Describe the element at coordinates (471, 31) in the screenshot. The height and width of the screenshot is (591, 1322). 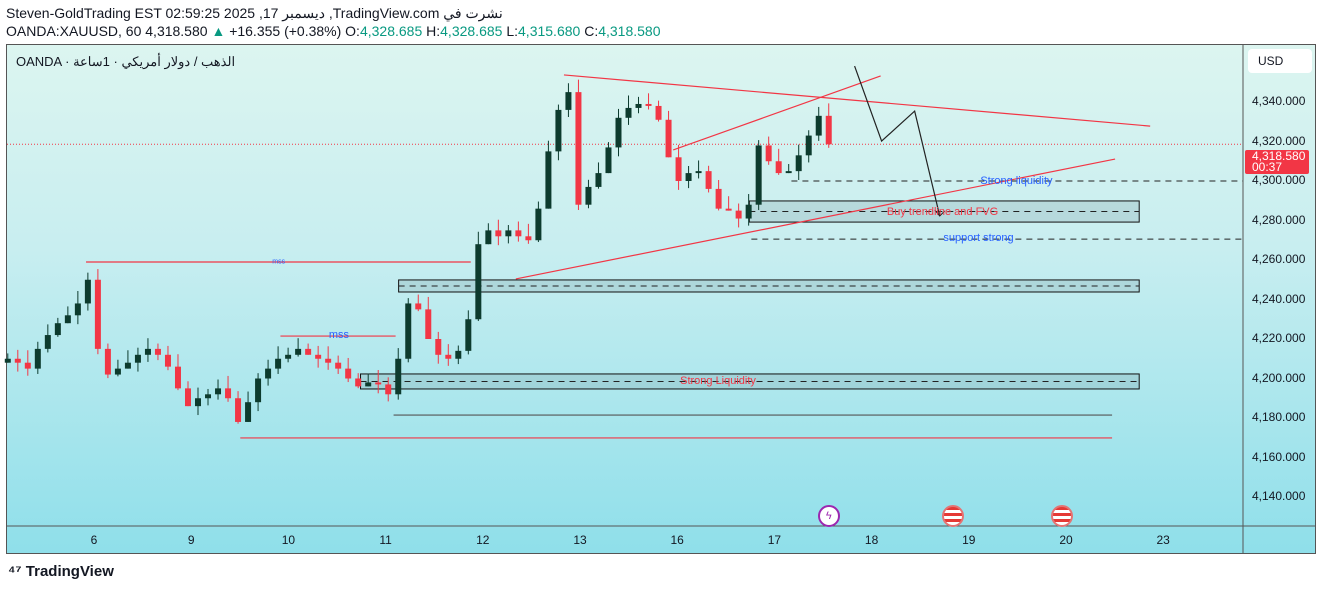
I see `high: 4,328.685` at that location.